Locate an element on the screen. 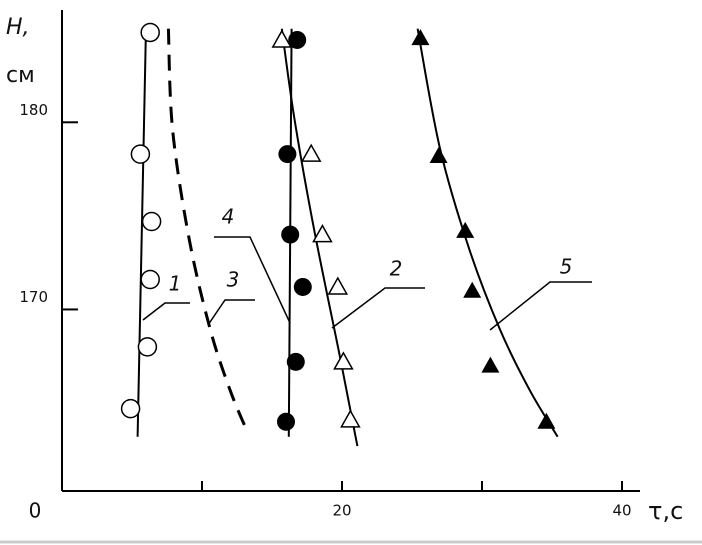 The width and height of the screenshot is (702, 545). y-label: H, is located at coordinates (18, 27).